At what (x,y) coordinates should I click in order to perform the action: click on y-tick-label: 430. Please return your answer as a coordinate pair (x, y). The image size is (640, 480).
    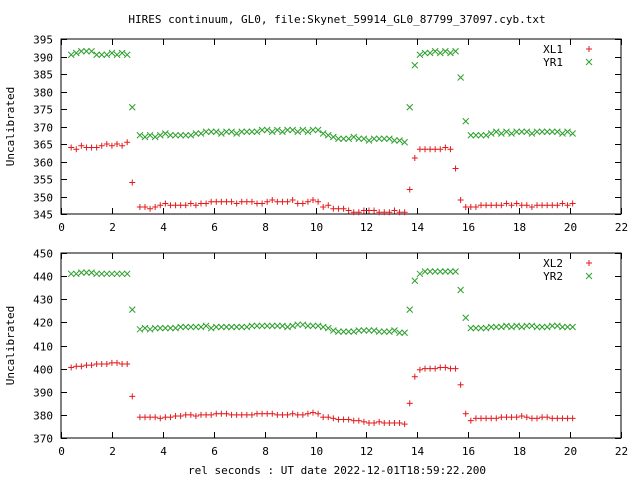
    Looking at the image, I should click on (43, 300).